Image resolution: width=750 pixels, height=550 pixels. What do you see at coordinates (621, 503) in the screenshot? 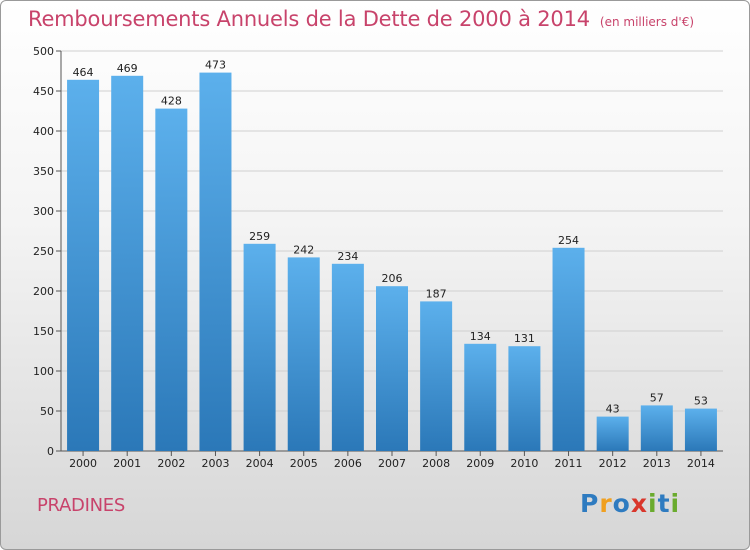
I see `logo-letter: o` at bounding box center [621, 503].